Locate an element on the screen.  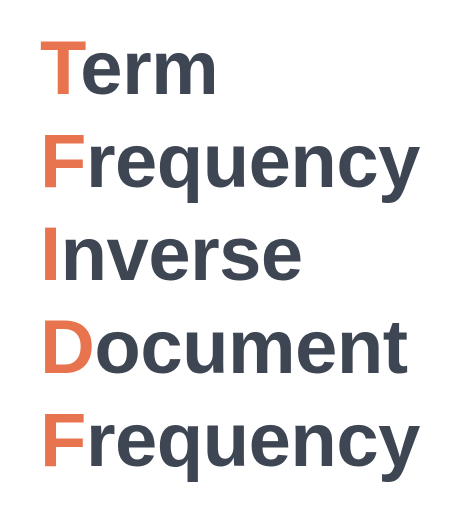
acronym-line-term: Term is located at coordinates (230, 68).